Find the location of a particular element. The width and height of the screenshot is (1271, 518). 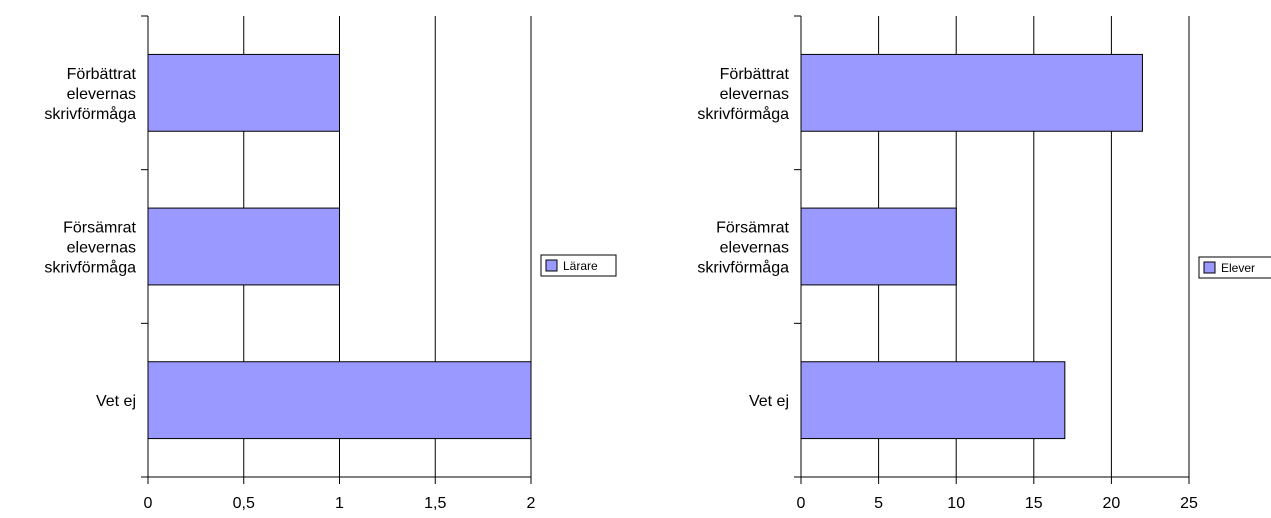

x-tick-label: 1,5 is located at coordinates (435, 503).